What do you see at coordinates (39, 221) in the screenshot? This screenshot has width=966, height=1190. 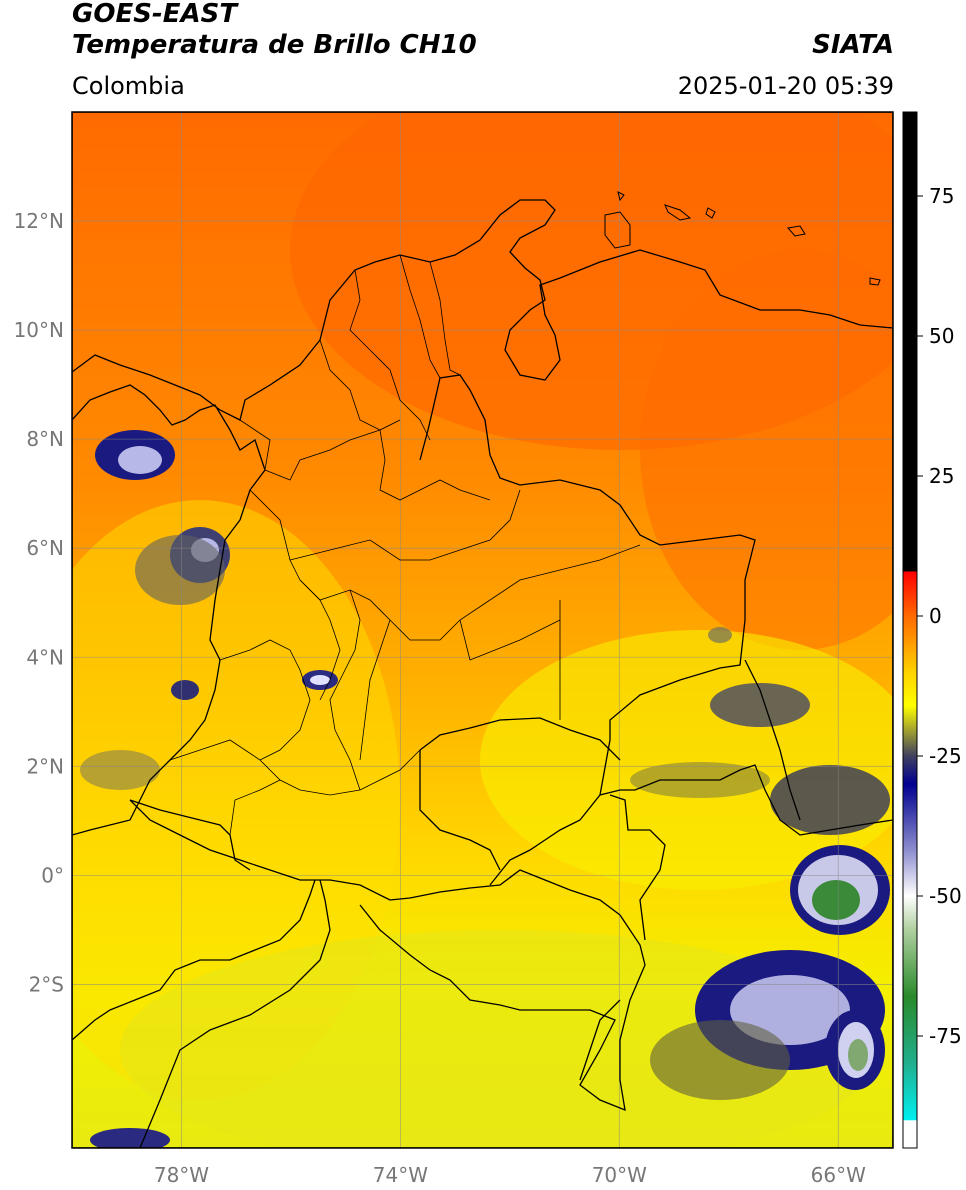 I see `lat-tick-label: 12°N` at bounding box center [39, 221].